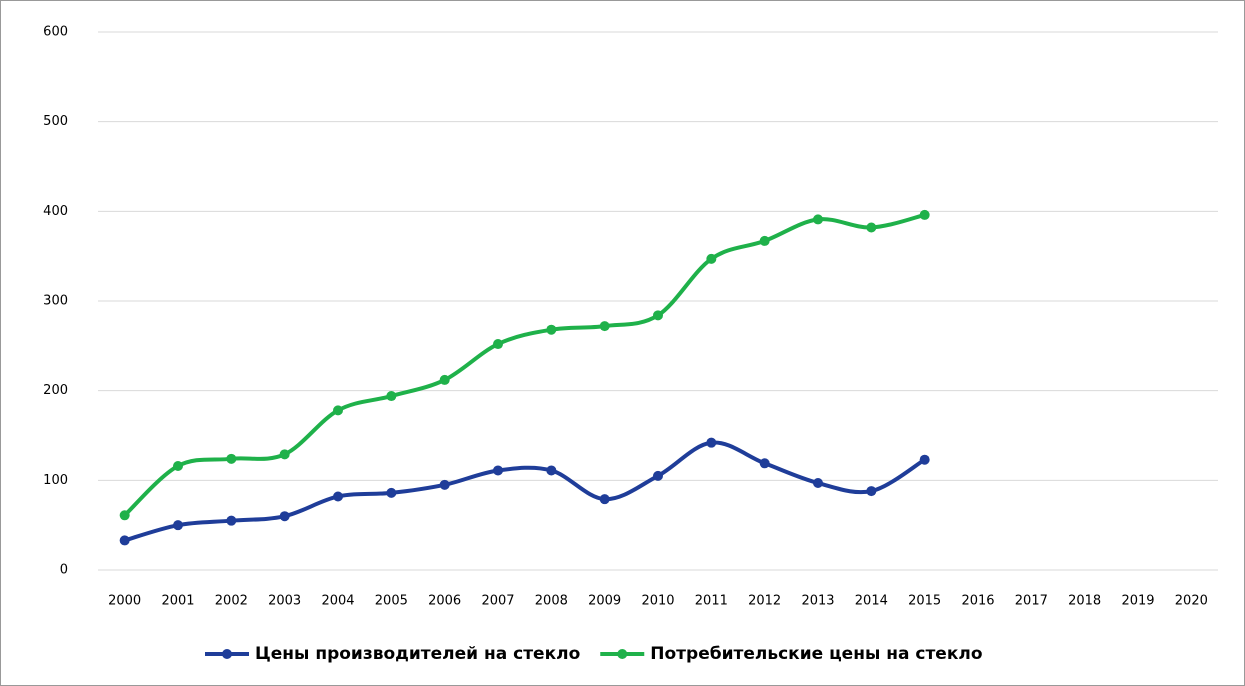 The width and height of the screenshot is (1245, 686). I want to click on x-tick-label: 2017, so click(1031, 601).